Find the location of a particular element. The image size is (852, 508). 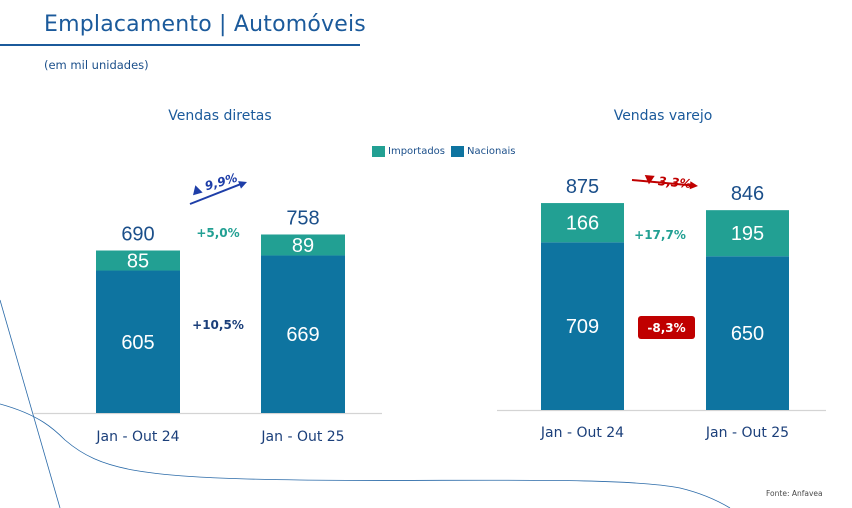

legend-label-importados: Importados is located at coordinates (416, 151).